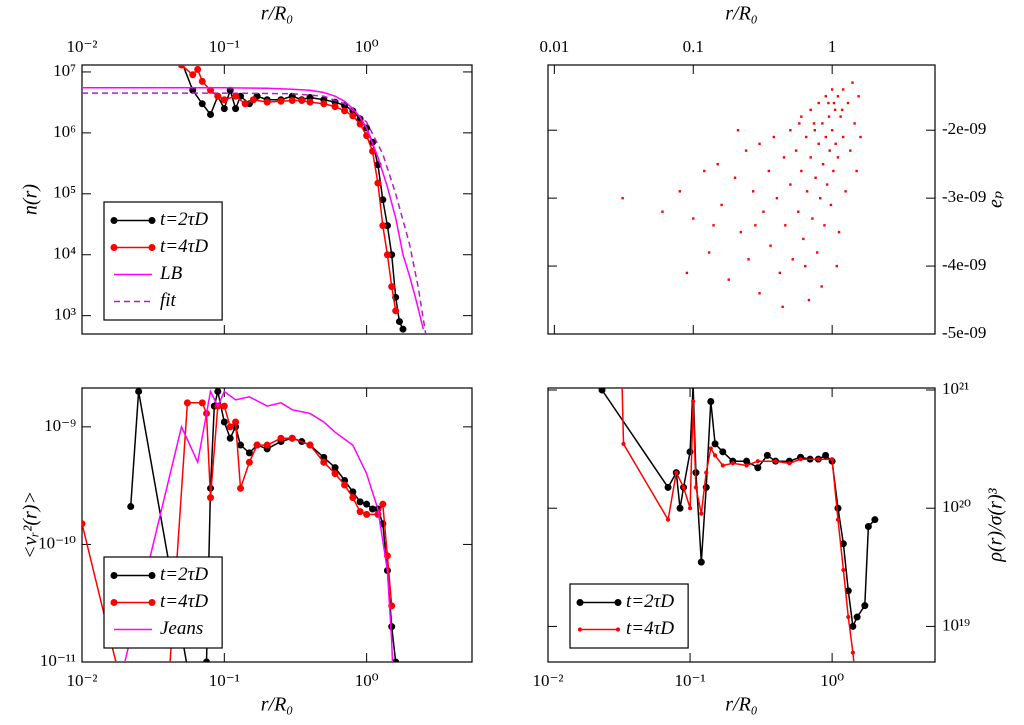 The image size is (1024, 725). I want to click on y-axis-title: <vᵣ²(r)>, so click(31, 525).